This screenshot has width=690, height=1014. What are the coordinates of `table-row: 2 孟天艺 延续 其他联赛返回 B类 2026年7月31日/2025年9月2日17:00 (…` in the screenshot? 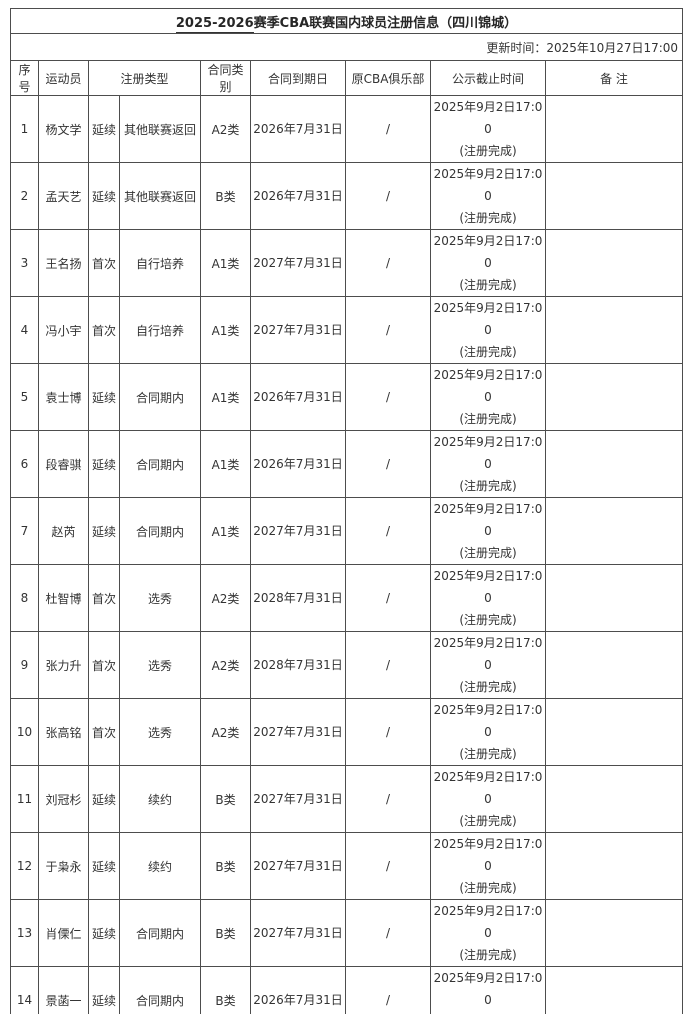 It's located at (347, 196).